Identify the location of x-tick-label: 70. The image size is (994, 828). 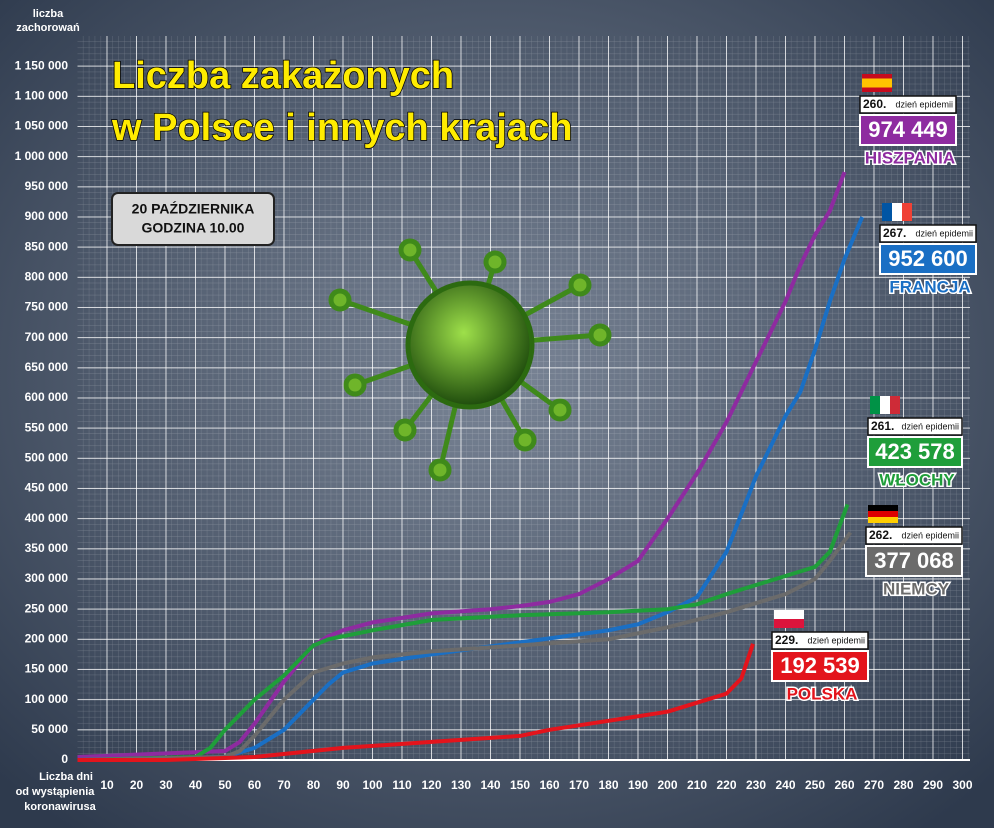
(284, 785).